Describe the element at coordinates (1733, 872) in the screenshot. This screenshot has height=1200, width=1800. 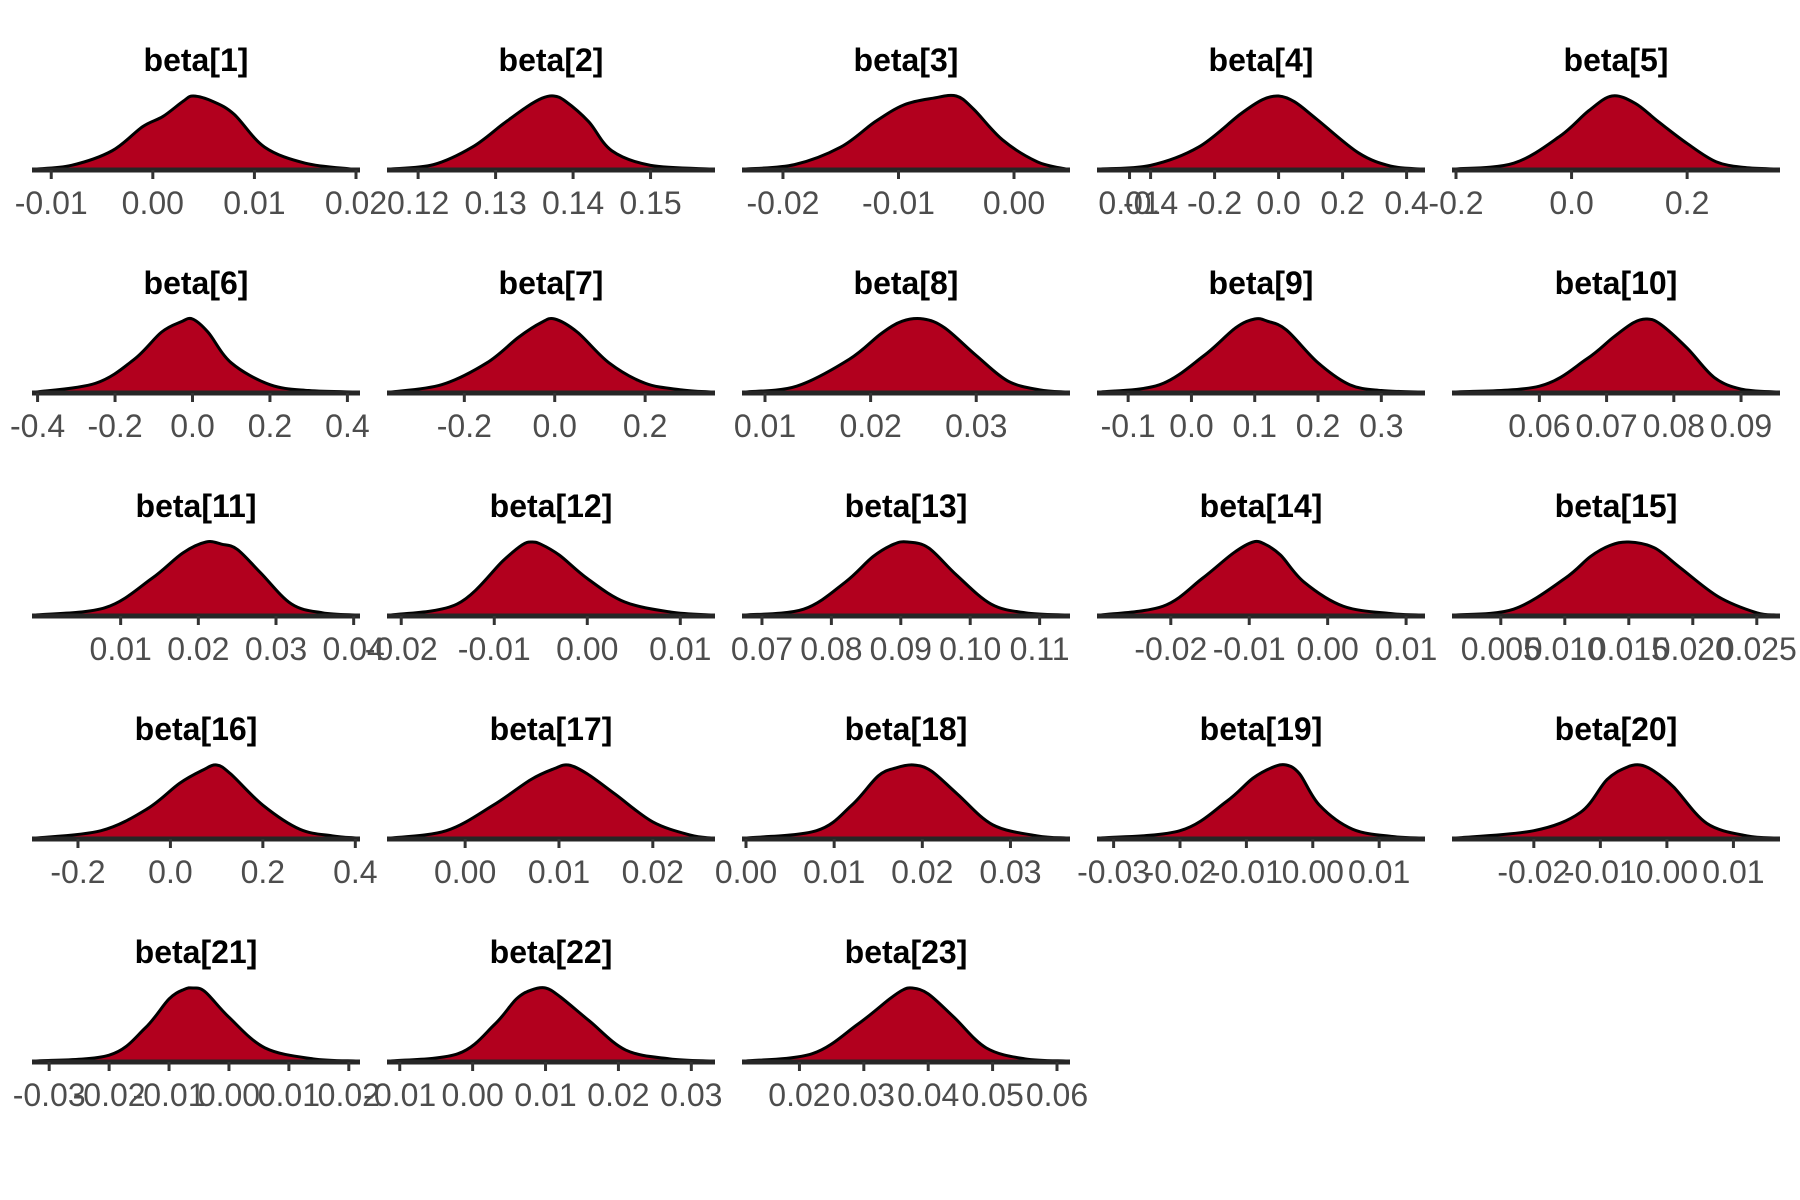
I see `x-tick-label: 0.01` at that location.